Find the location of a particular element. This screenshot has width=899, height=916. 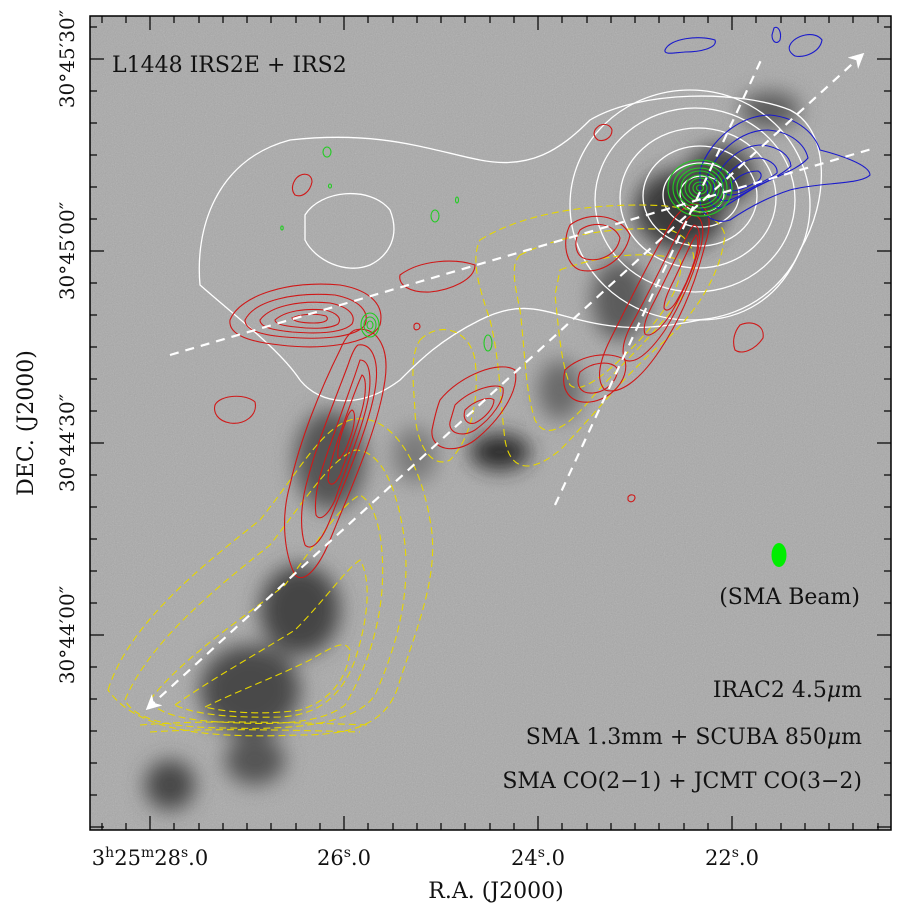

y-tick-label: 30°45′30″ is located at coordinates (67, 59).